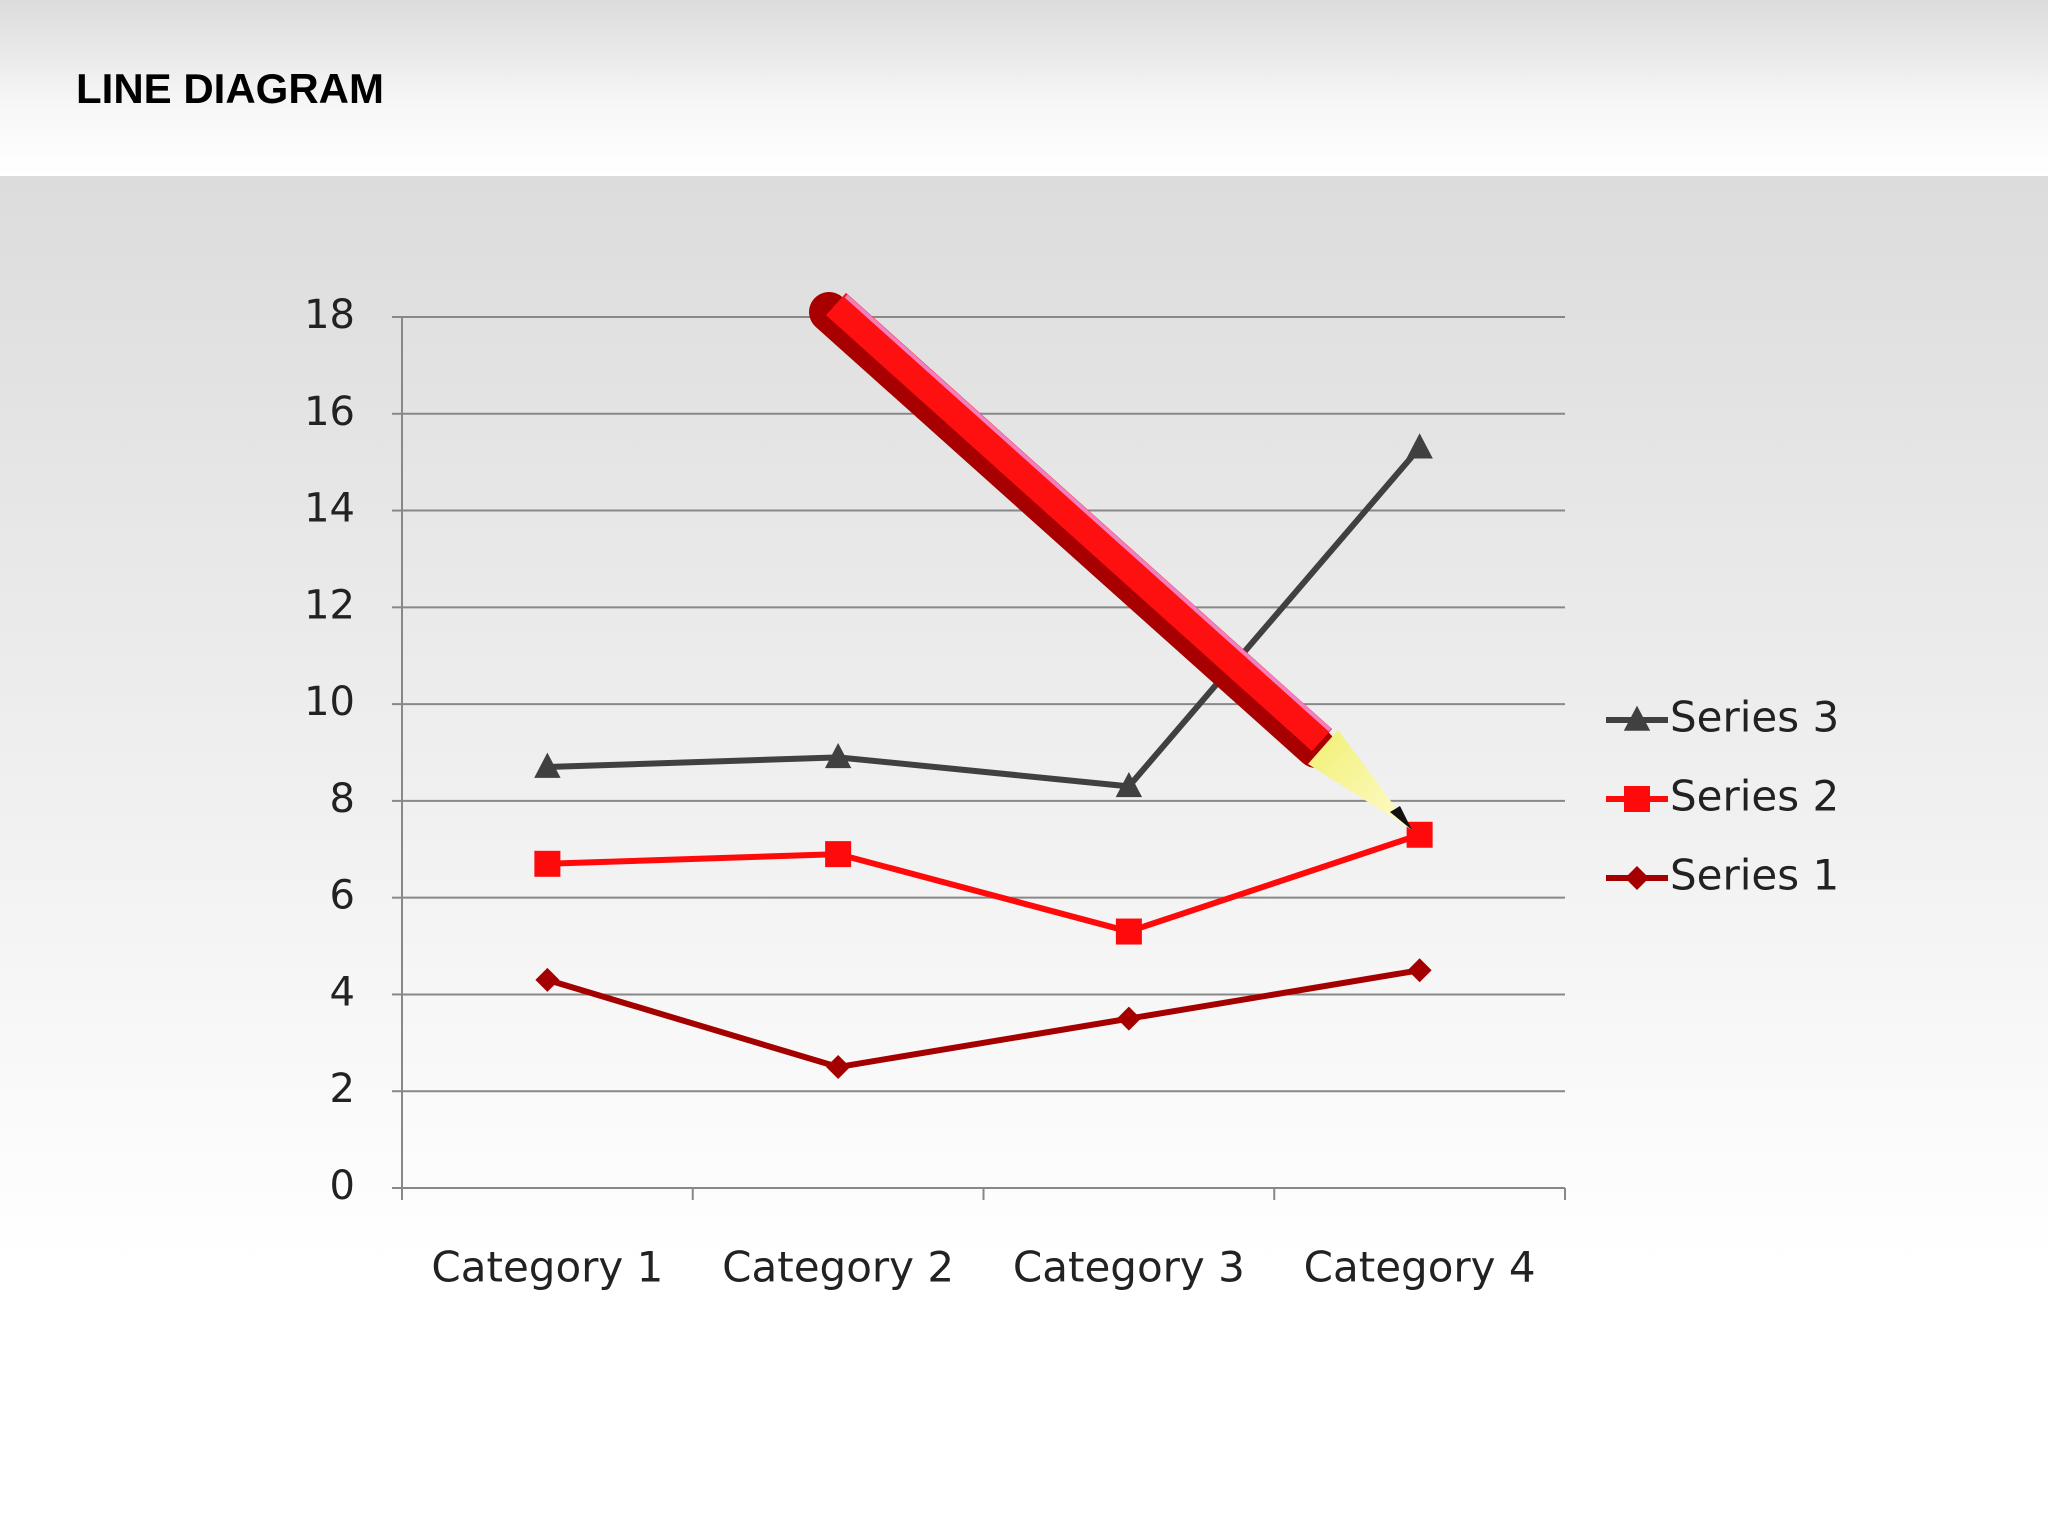 The width and height of the screenshot is (2048, 1536). I want to click on pencil-lead, so click(1401, 818).